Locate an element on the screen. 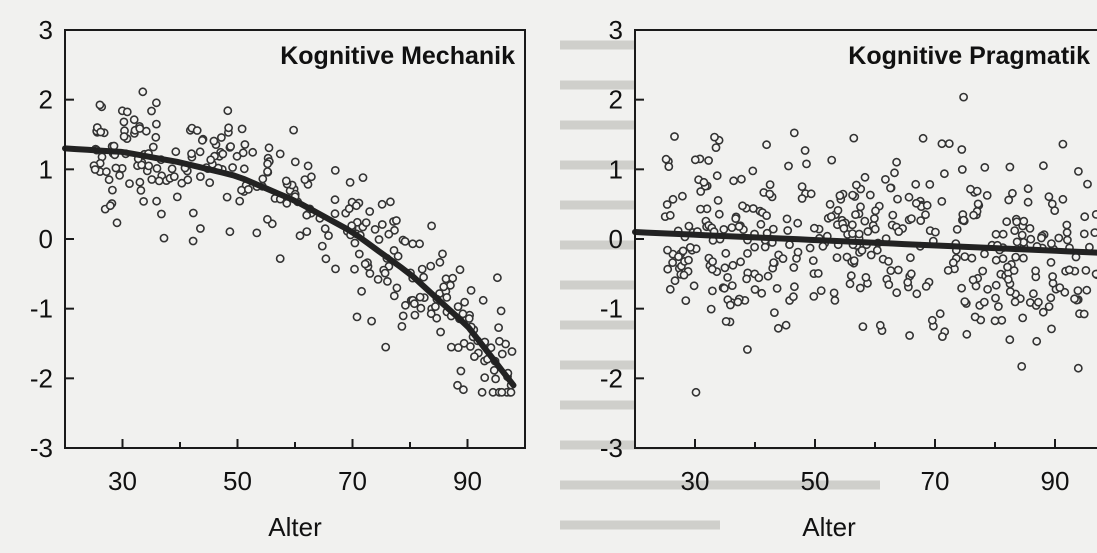 The height and width of the screenshot is (553, 1097). x-tick-label: 50 is located at coordinates (815, 481).